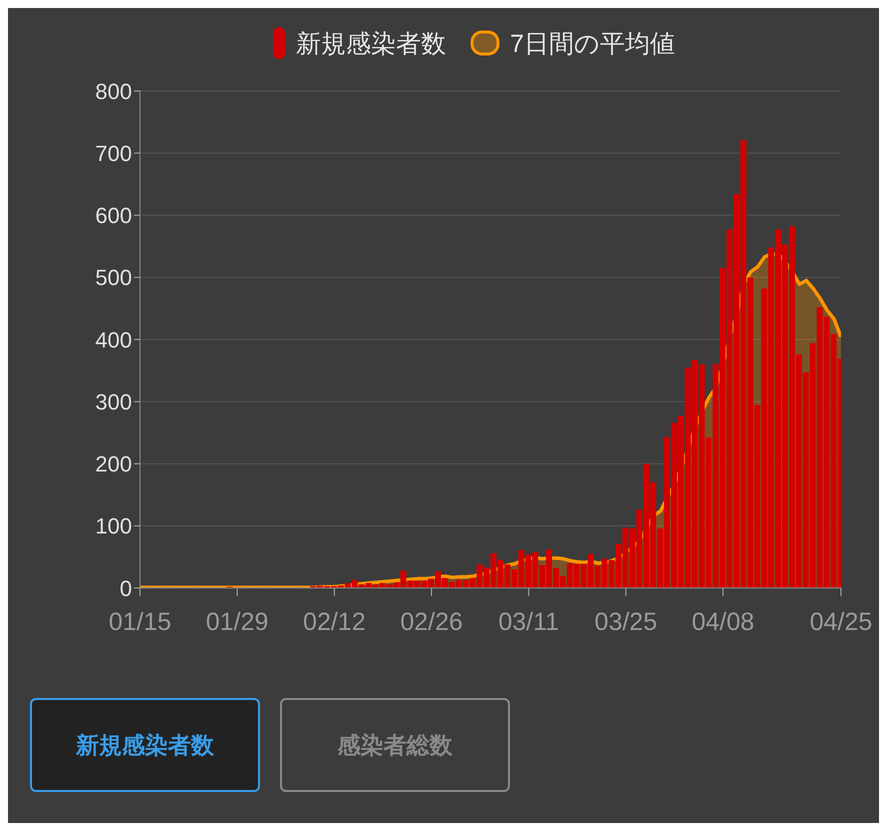 The image size is (887, 831). Describe the element at coordinates (334, 622) in the screenshot. I see `x-tick-label: 02/12` at that location.